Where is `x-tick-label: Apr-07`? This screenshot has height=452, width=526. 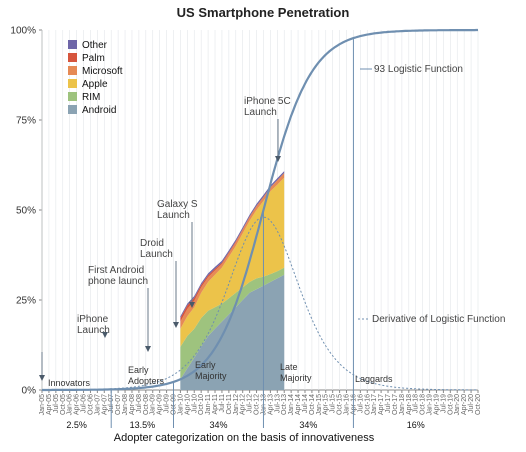 x-tick-label: Apr-07 is located at coordinates (104, 404).